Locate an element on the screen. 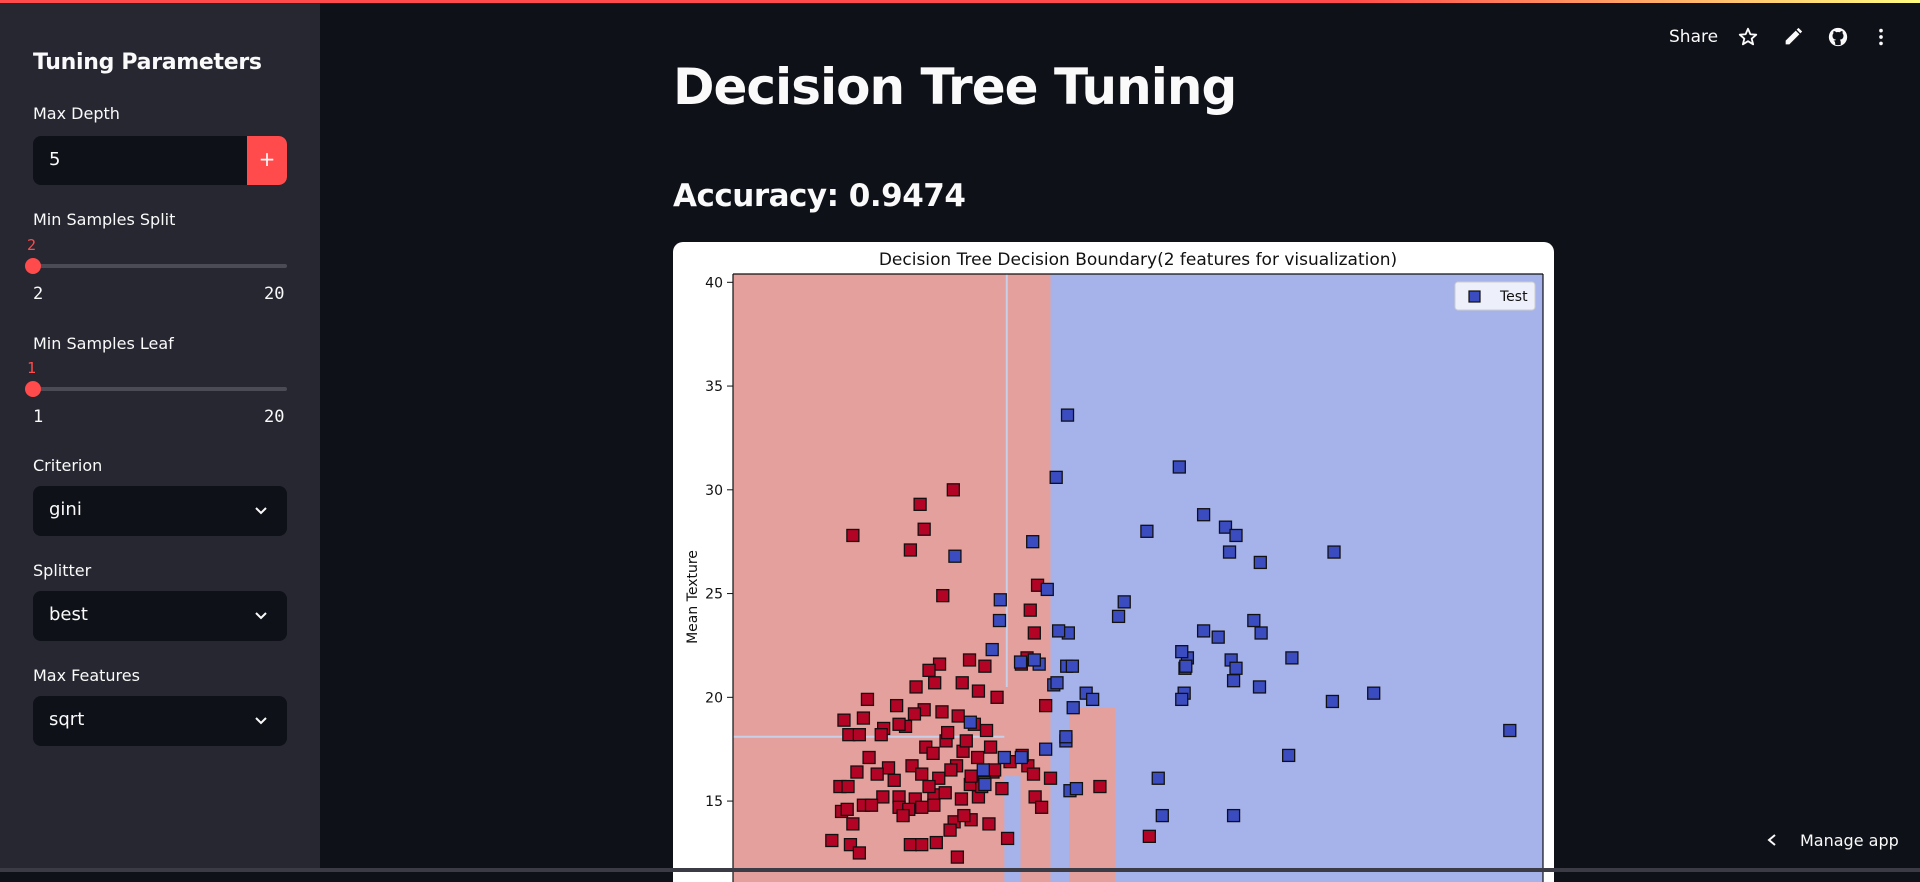 This screenshot has width=1920, height=882. legend-label: Test is located at coordinates (1513, 297).